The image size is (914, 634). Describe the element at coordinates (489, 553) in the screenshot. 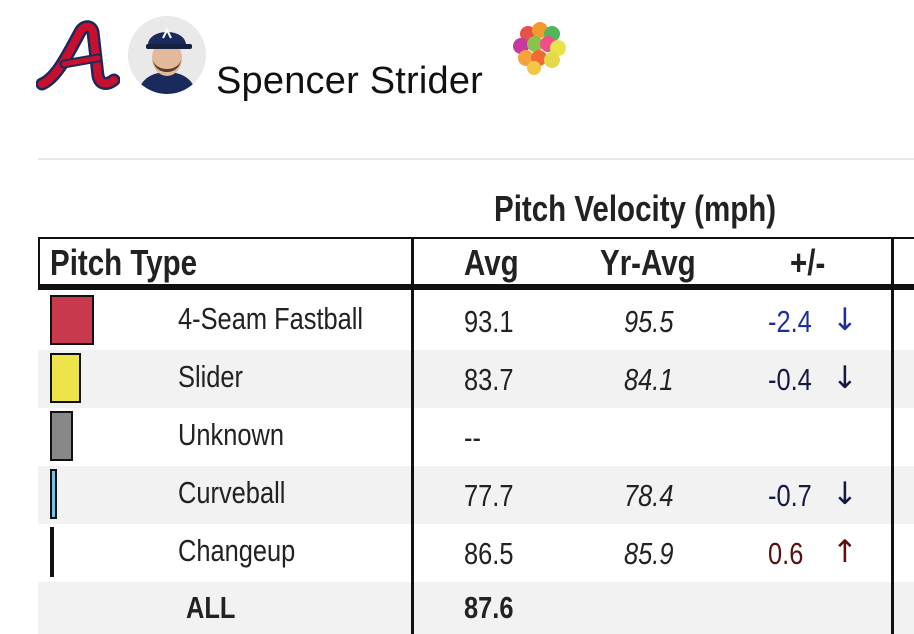

I see `cell-text: 86.5` at that location.